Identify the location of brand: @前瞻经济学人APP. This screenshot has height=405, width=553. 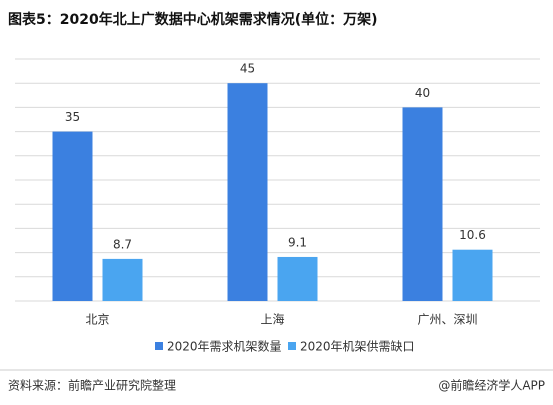
(491, 385).